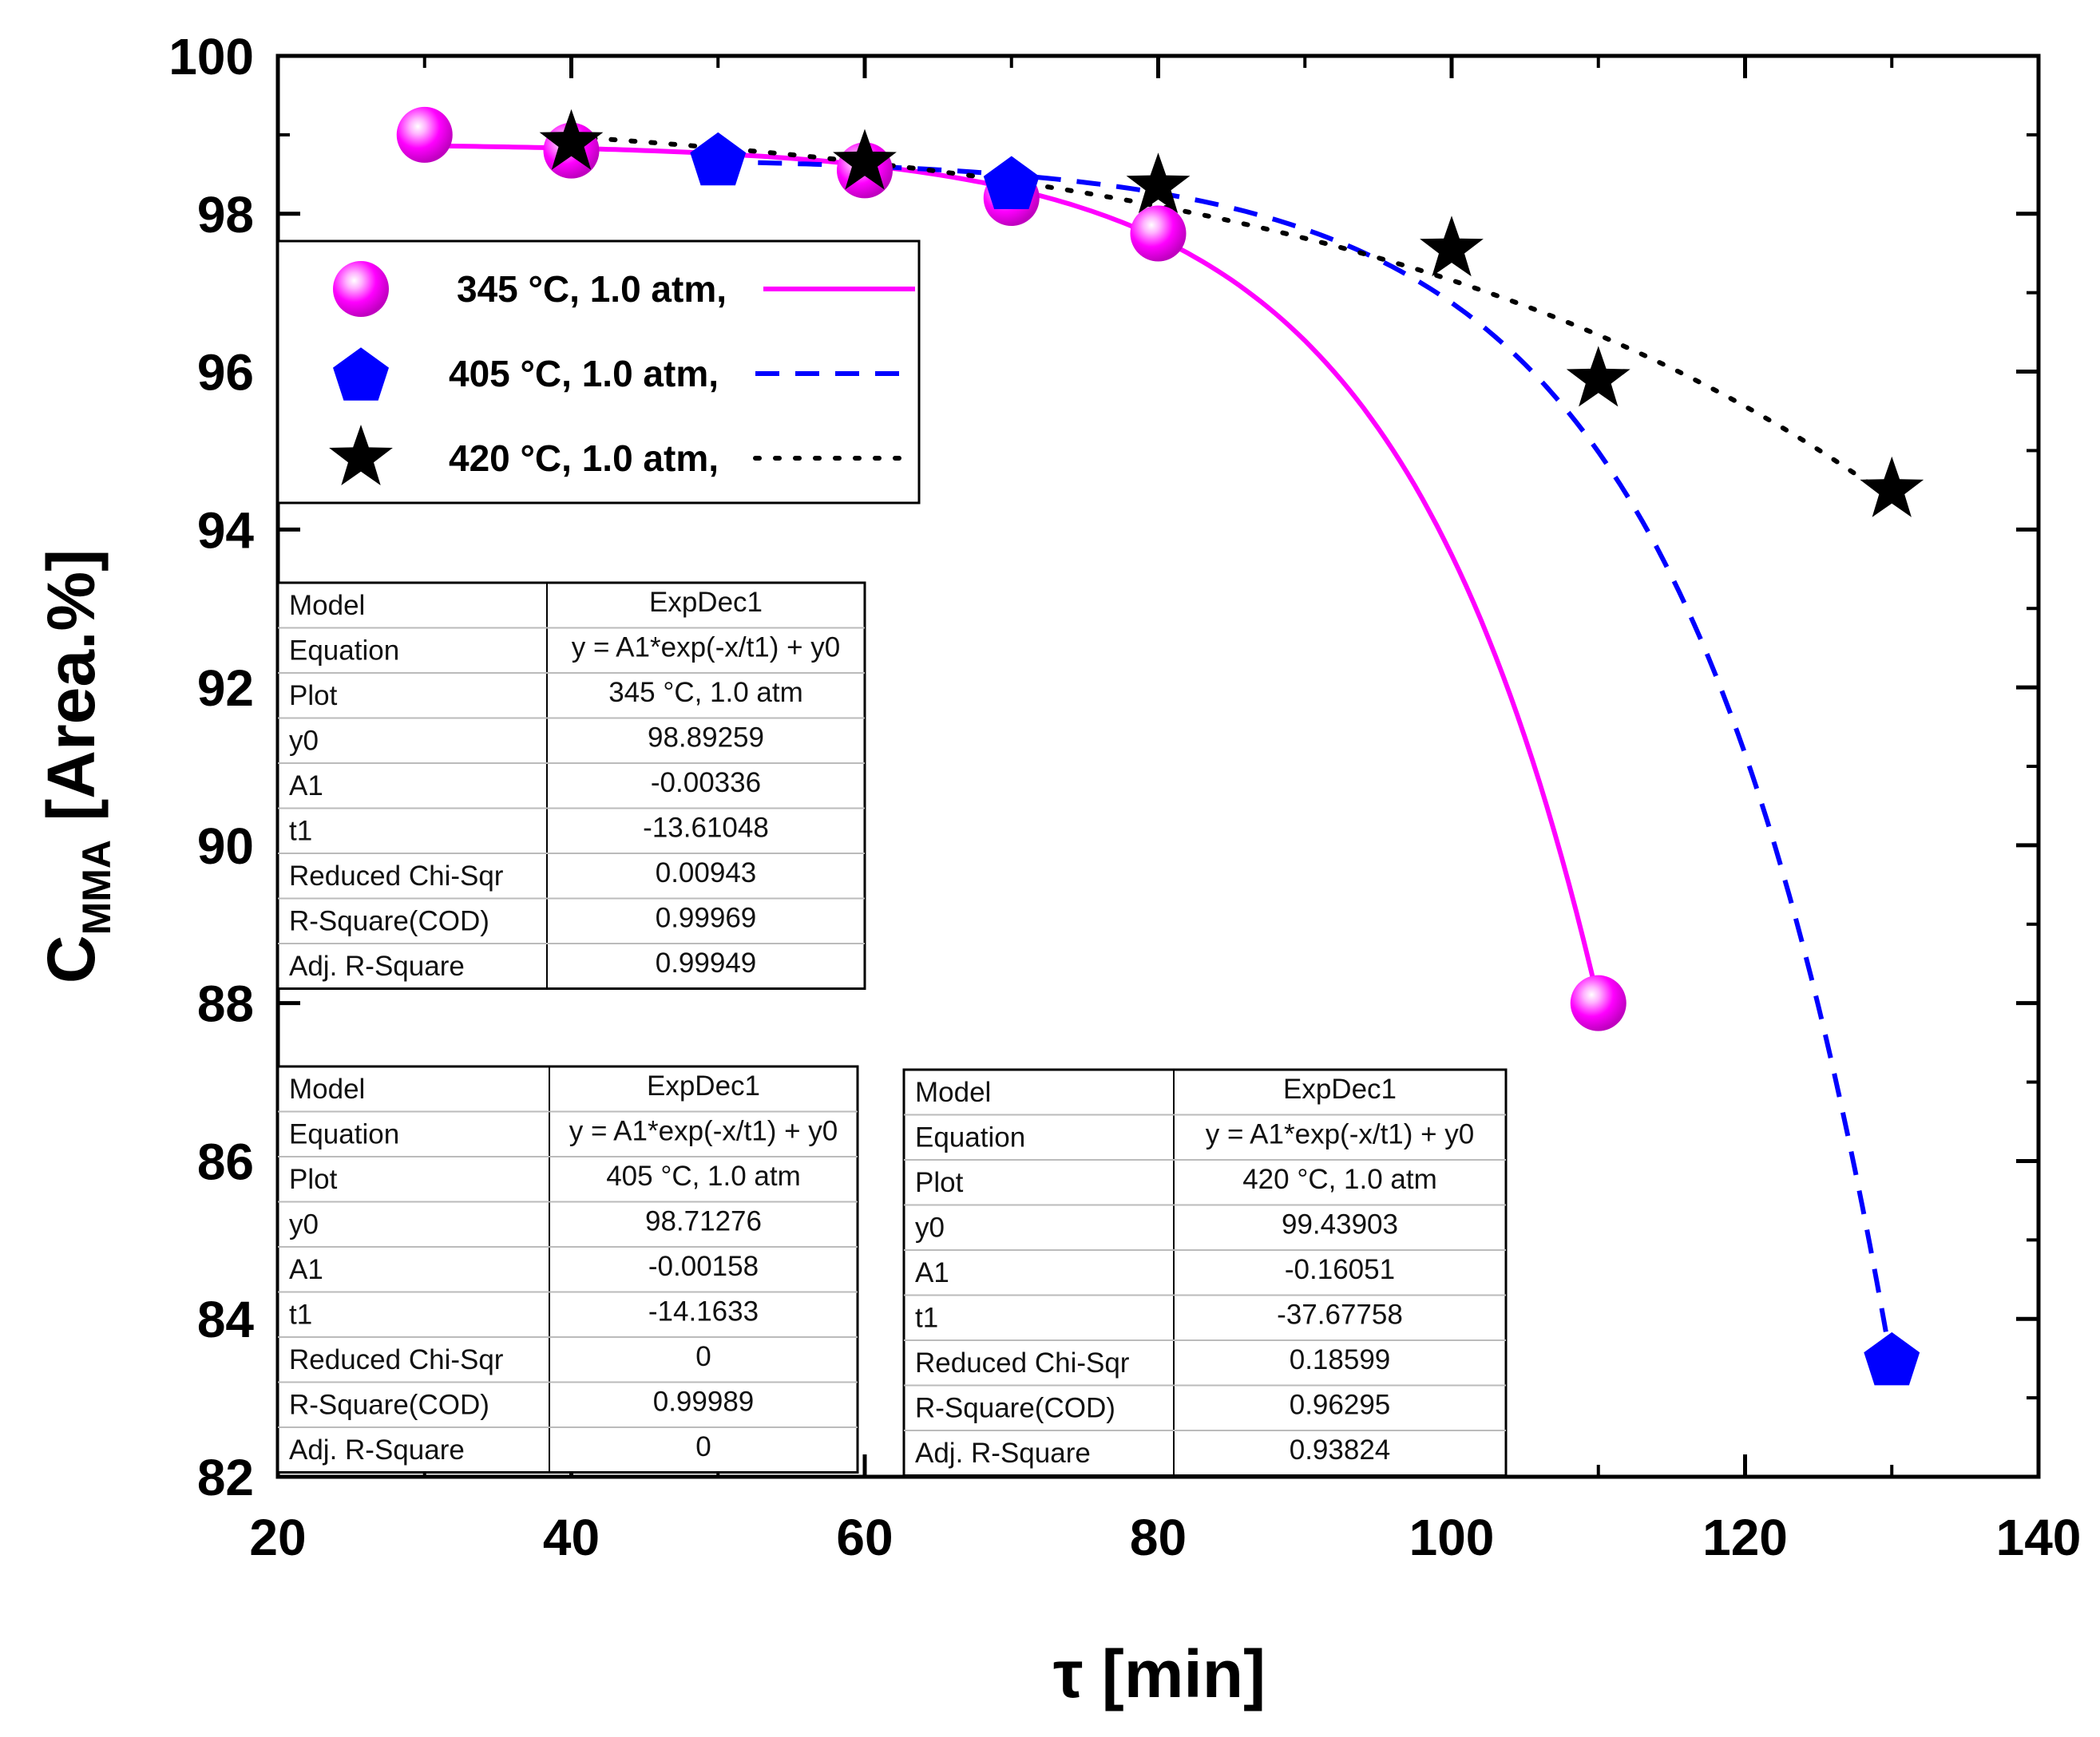  Describe the element at coordinates (361, 289) in the screenshot. I see `legend-marker-sphere` at that location.